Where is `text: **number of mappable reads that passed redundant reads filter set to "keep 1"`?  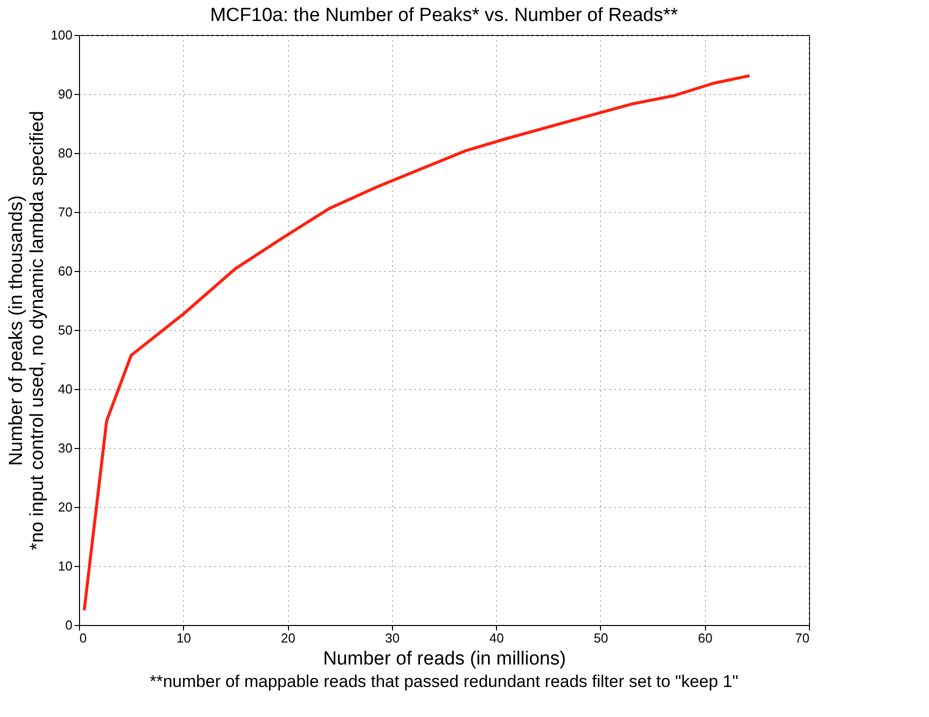
text: **number of mappable reads that passed redundant reads filter set to "keep 1" is located at coordinates (444, 681).